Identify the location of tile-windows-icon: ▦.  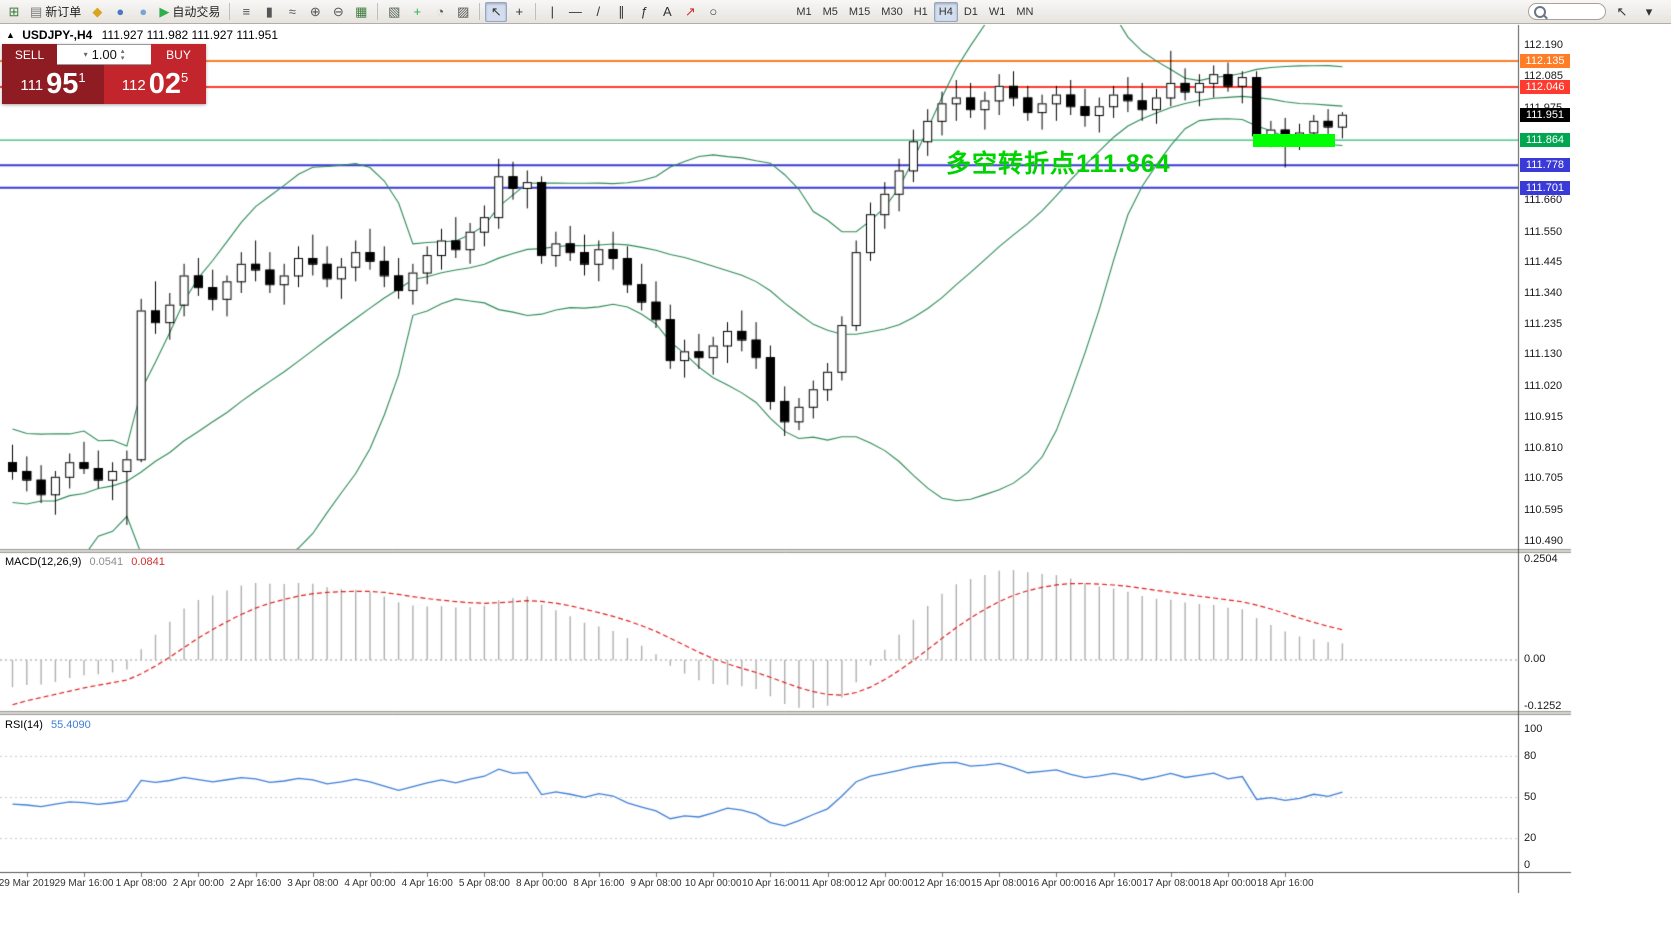
(361, 11).